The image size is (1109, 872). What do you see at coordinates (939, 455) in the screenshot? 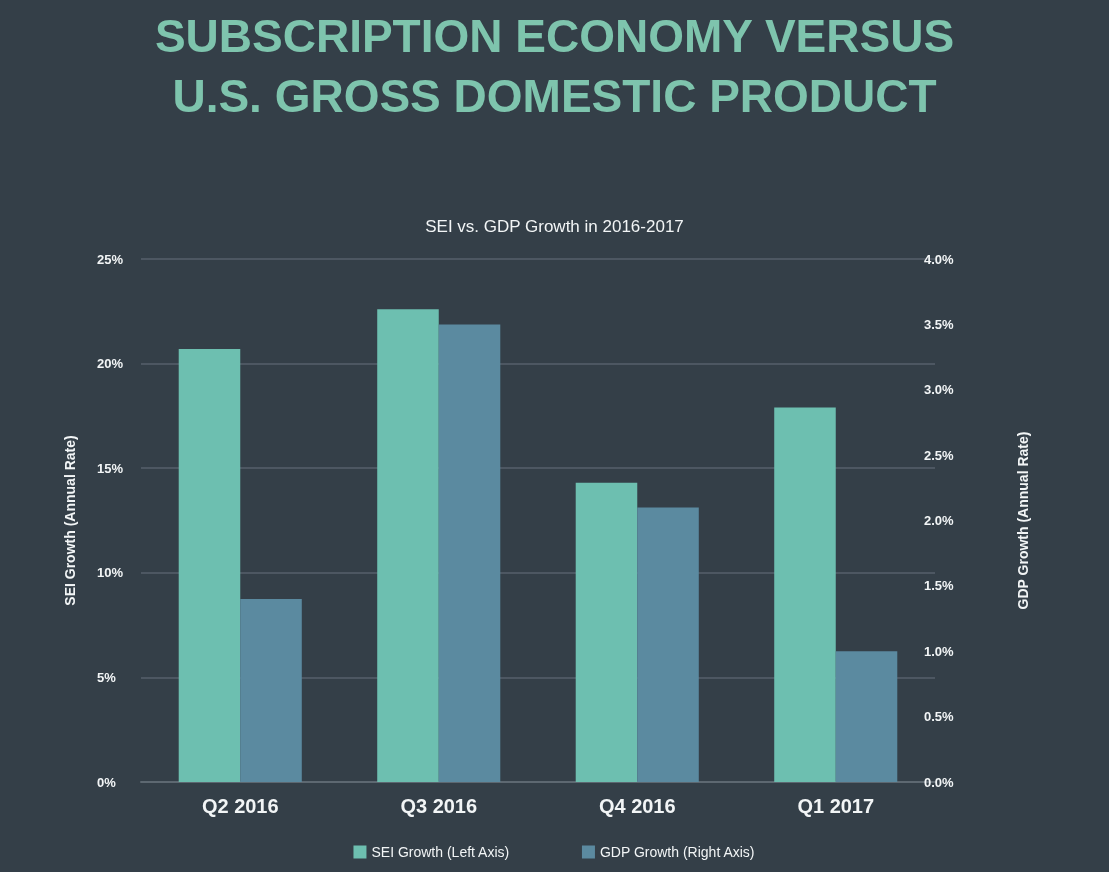
I see `y2-tick-label: 2.5%` at bounding box center [939, 455].